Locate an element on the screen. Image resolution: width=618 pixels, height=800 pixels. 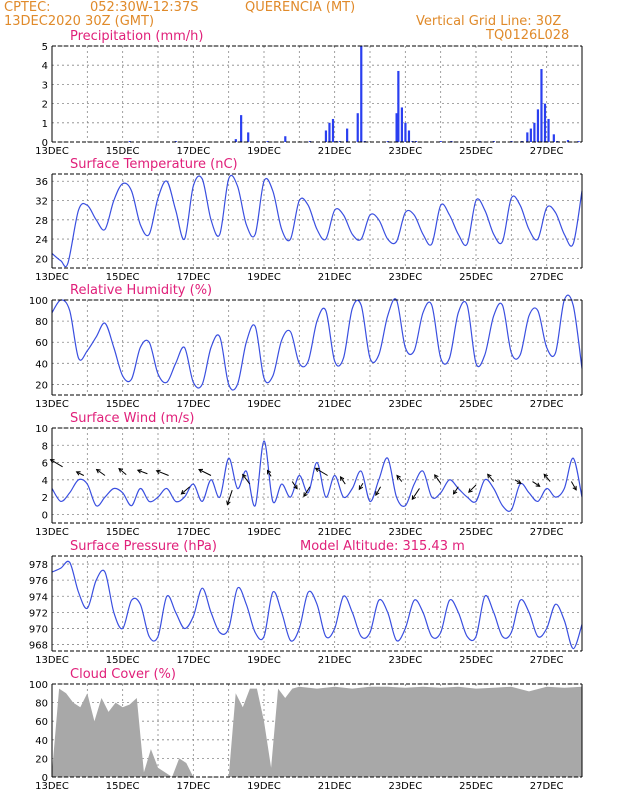
y-tick-label: 8 is located at coordinates (45, 446).